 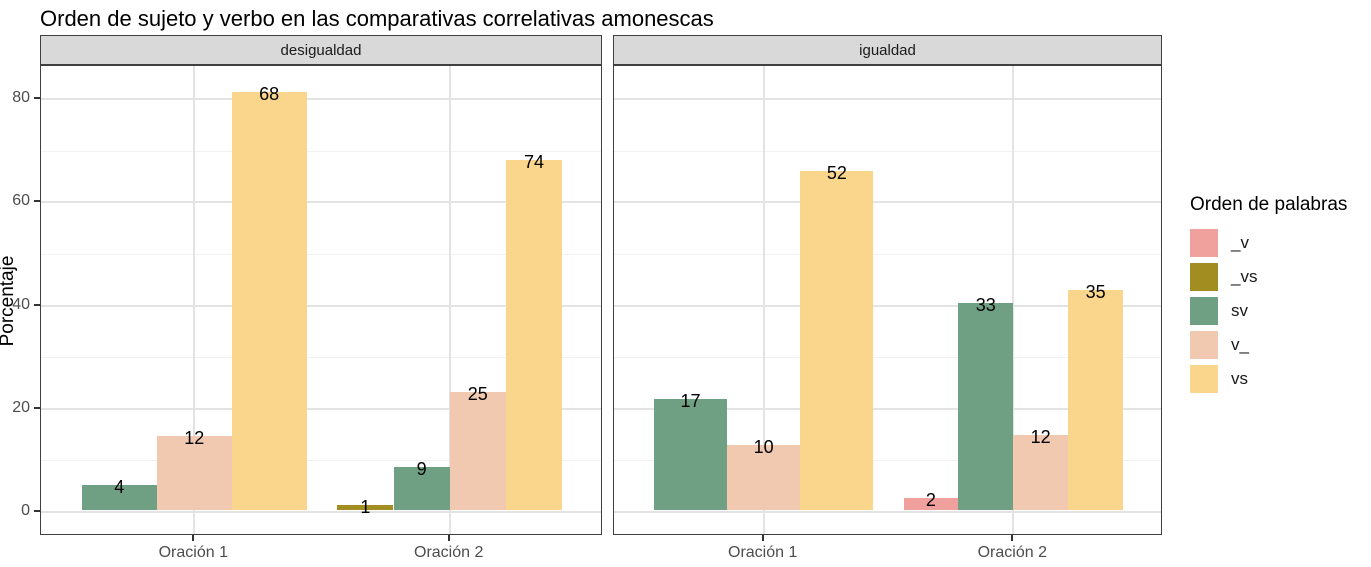 What do you see at coordinates (119, 487) in the screenshot?
I see `bar-count-label: 4` at bounding box center [119, 487].